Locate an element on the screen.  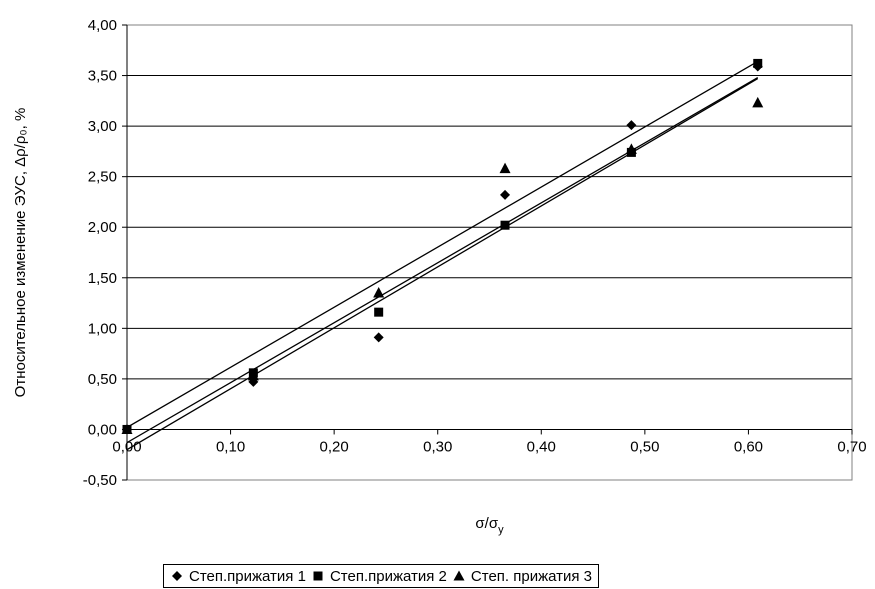
y-tick-label: -0,50 is located at coordinates (100, 480).